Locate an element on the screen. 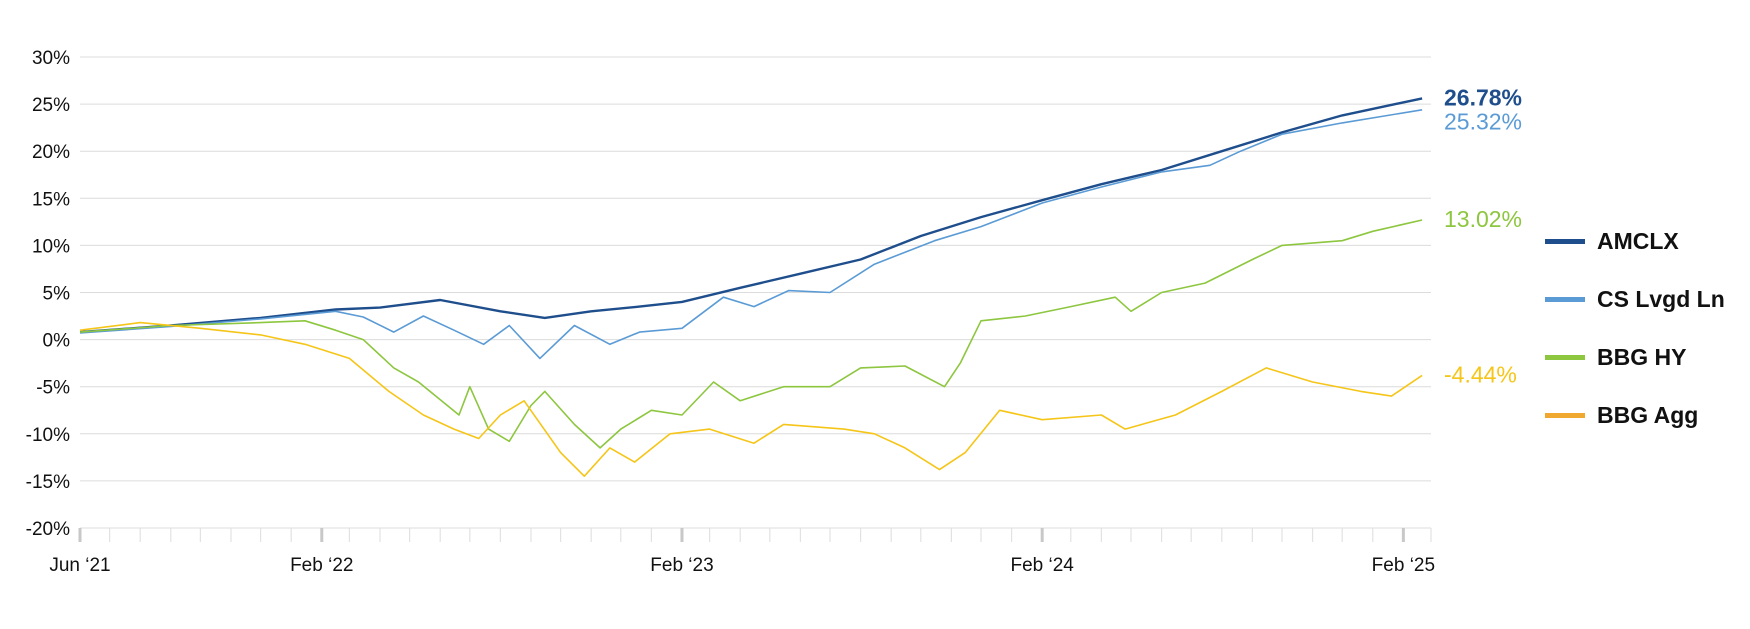 This screenshot has height=629, width=1750. y-tick-label: 5% is located at coordinates (57, 294).